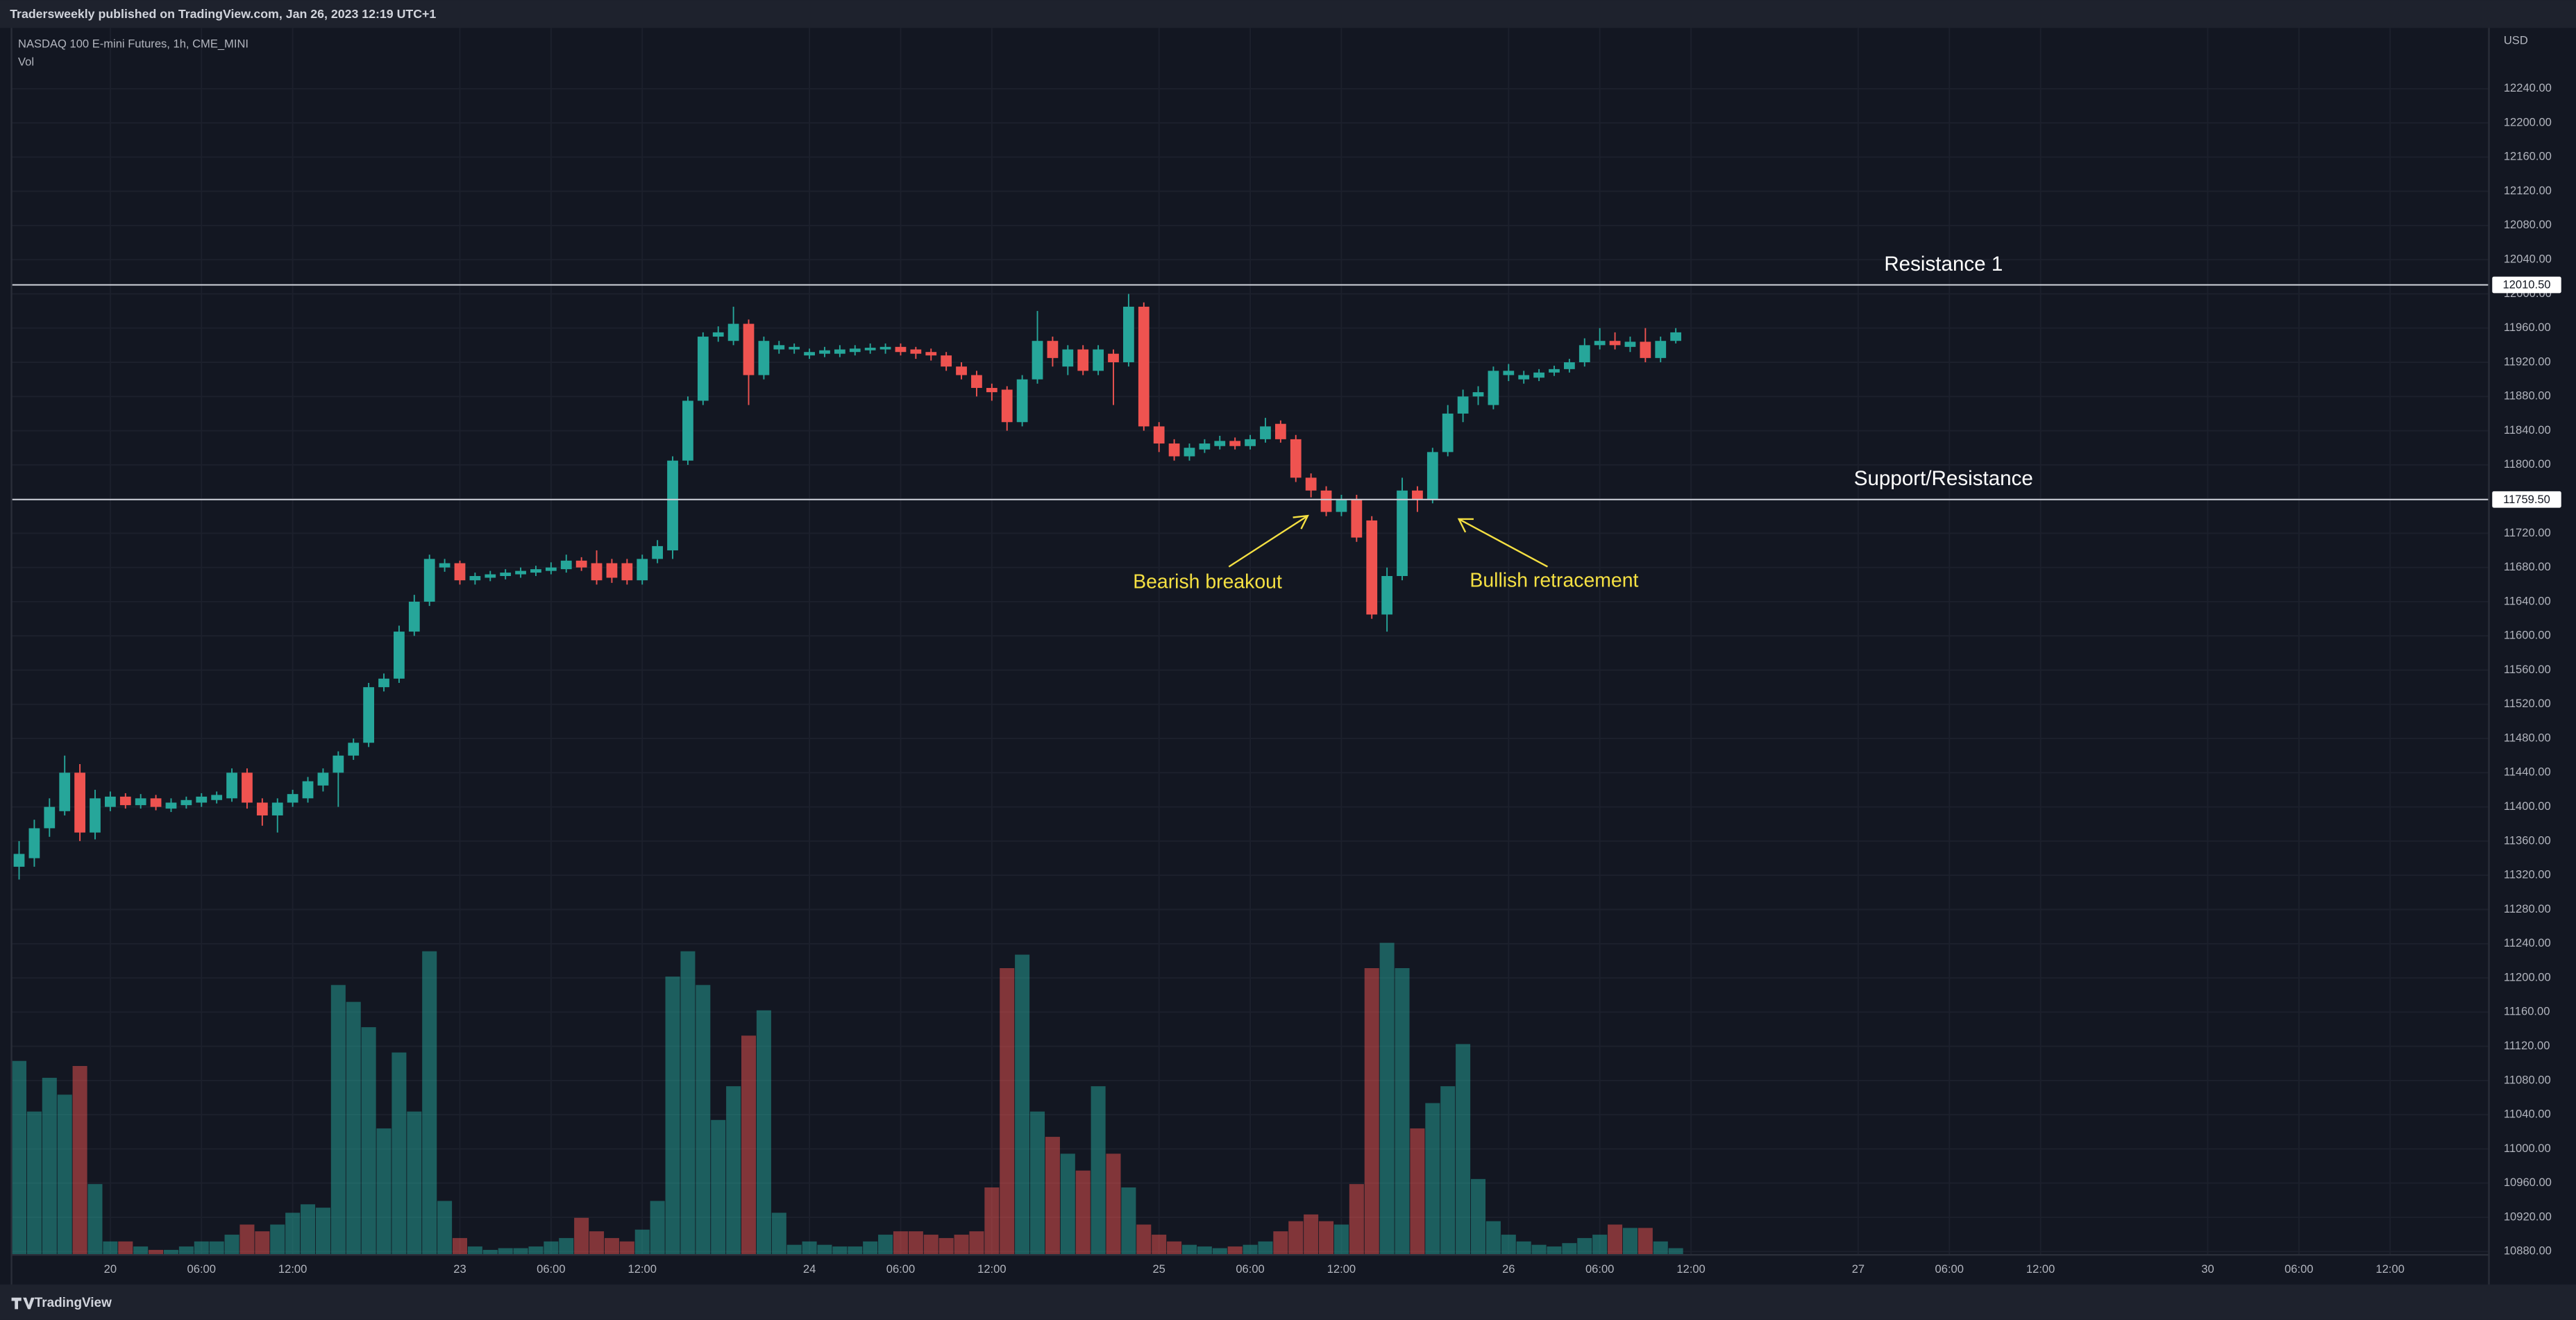 Image resolution: width=2576 pixels, height=1320 pixels. Describe the element at coordinates (2528, 87) in the screenshot. I see `y-tick-label: 12240.00` at that location.